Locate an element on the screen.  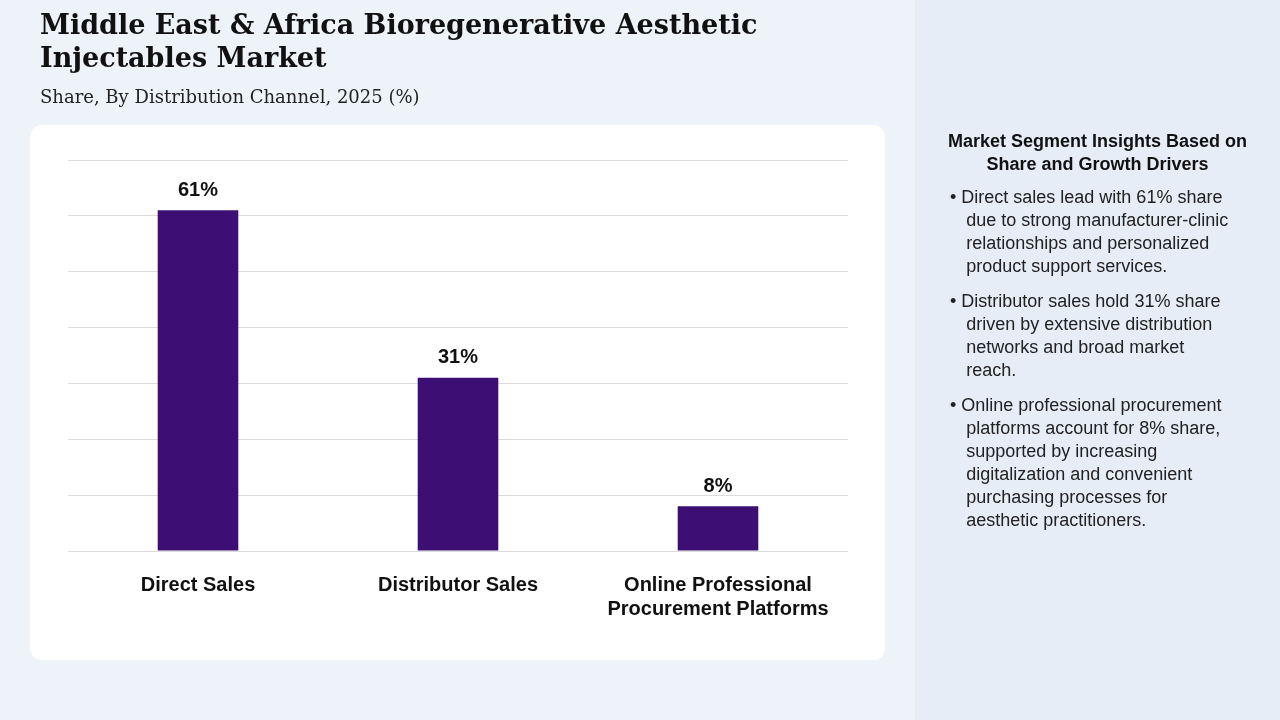
text: Market Segment Insights Based on Share and Growth Drivers is located at coordinates (1097, 153).